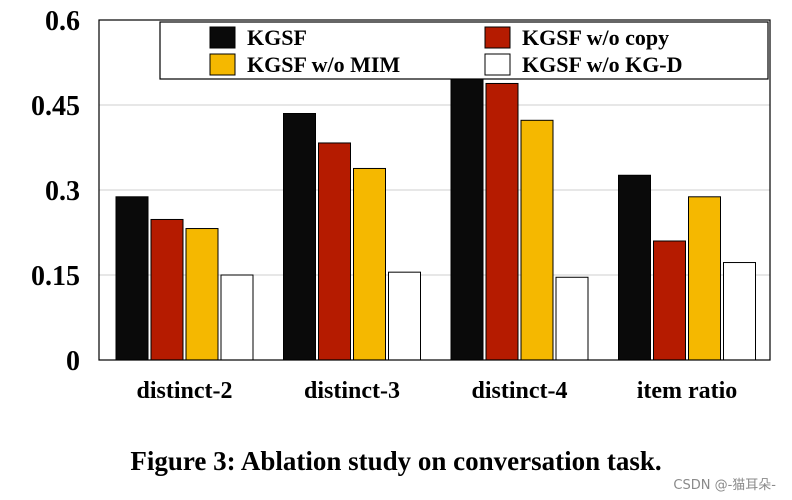  What do you see at coordinates (602, 64) in the screenshot?
I see `legend-label: KGSF w/o KG-D` at bounding box center [602, 64].